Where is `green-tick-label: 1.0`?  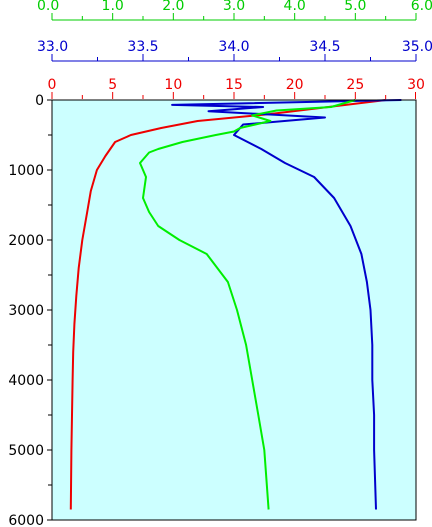 green-tick-label: 1.0 is located at coordinates (113, 7).